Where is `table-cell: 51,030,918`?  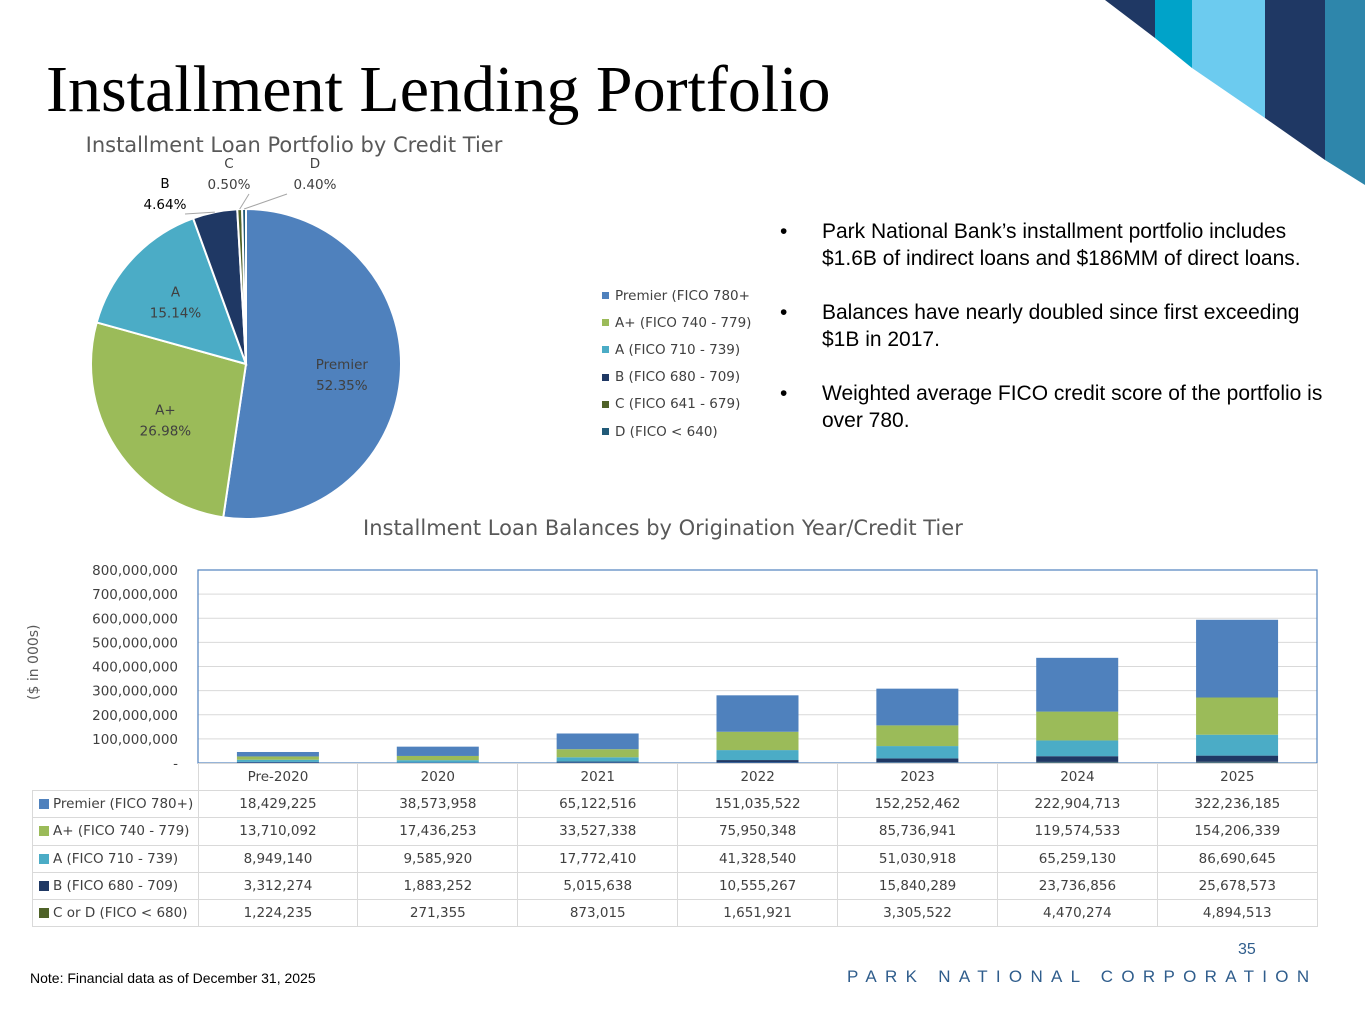 table-cell: 51,030,918 is located at coordinates (917, 858).